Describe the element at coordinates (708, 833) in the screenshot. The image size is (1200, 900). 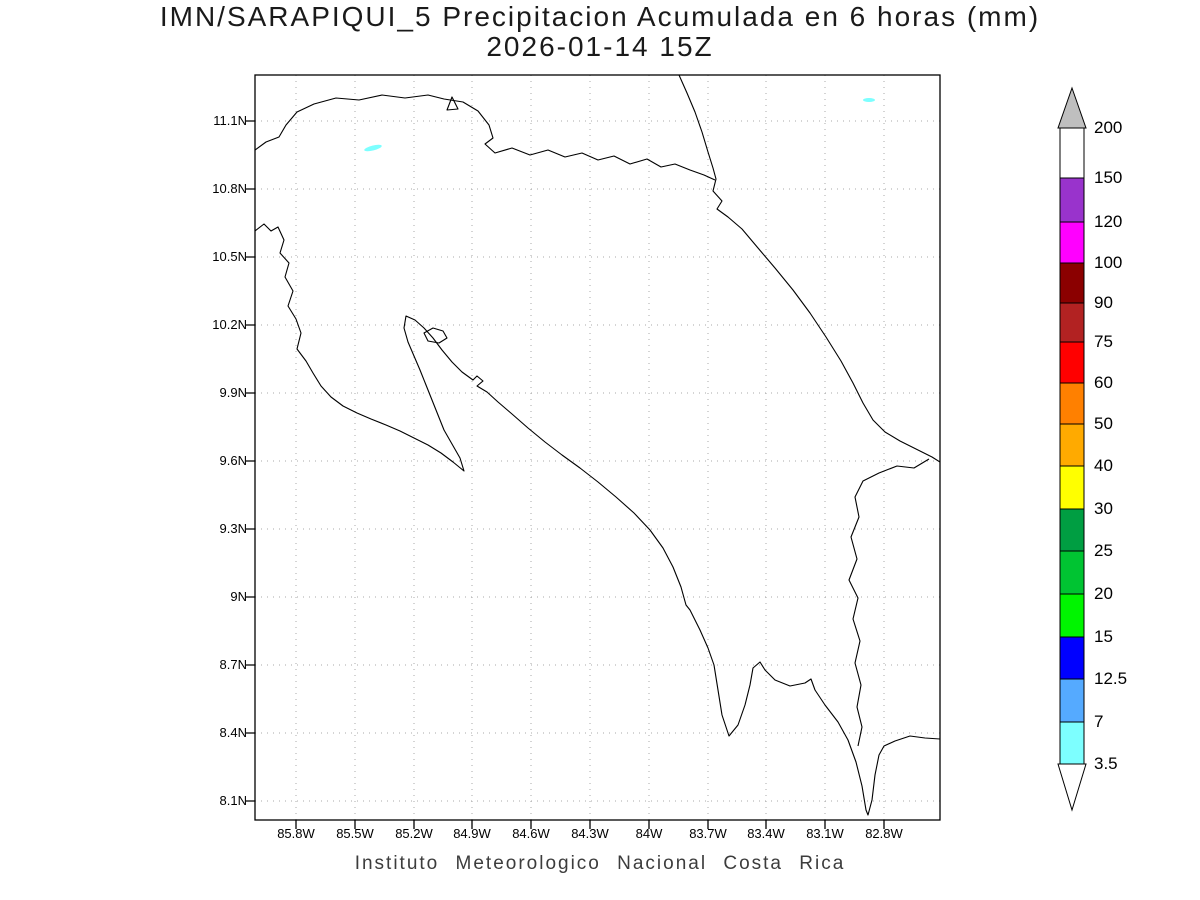
I see `lon-tick-label: 83.7W` at that location.